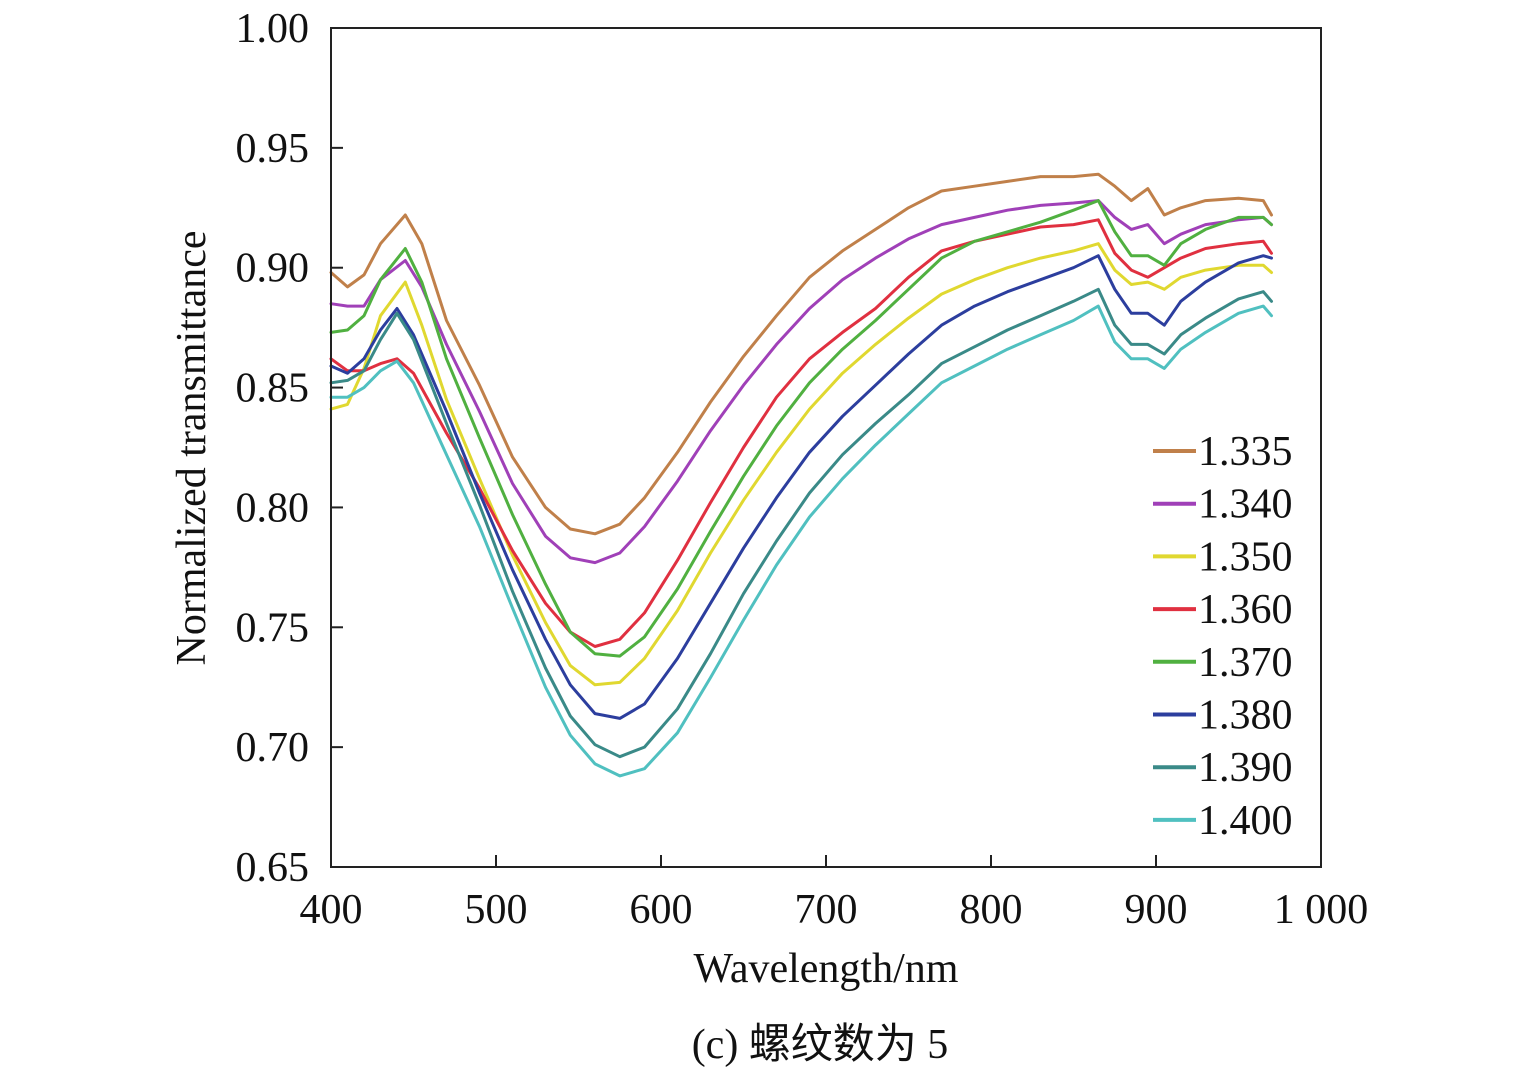 This screenshot has width=1535, height=1074. What do you see at coordinates (1245, 768) in the screenshot?
I see `legend-label: 1.390` at bounding box center [1245, 768].